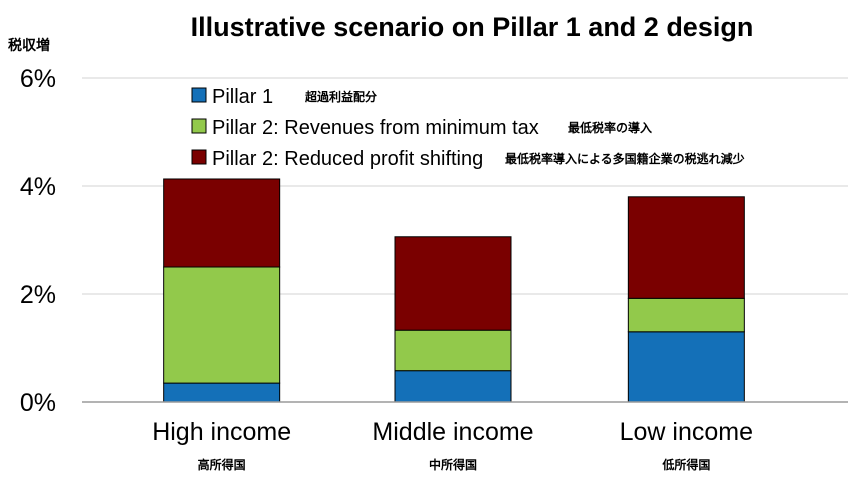 This screenshot has width=855, height=486. Describe the element at coordinates (453, 464) in the screenshot. I see `category-label-jp: 中所得国` at that location.